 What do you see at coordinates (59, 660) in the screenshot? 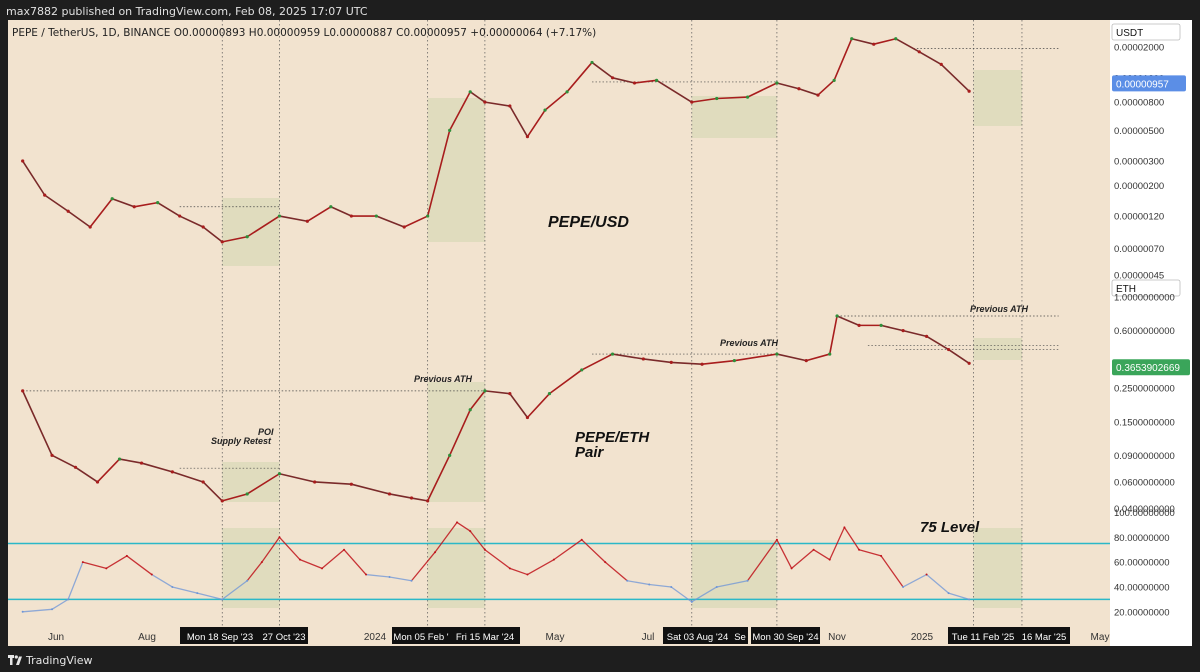
I see `footer-brand: TradingView` at bounding box center [59, 660].